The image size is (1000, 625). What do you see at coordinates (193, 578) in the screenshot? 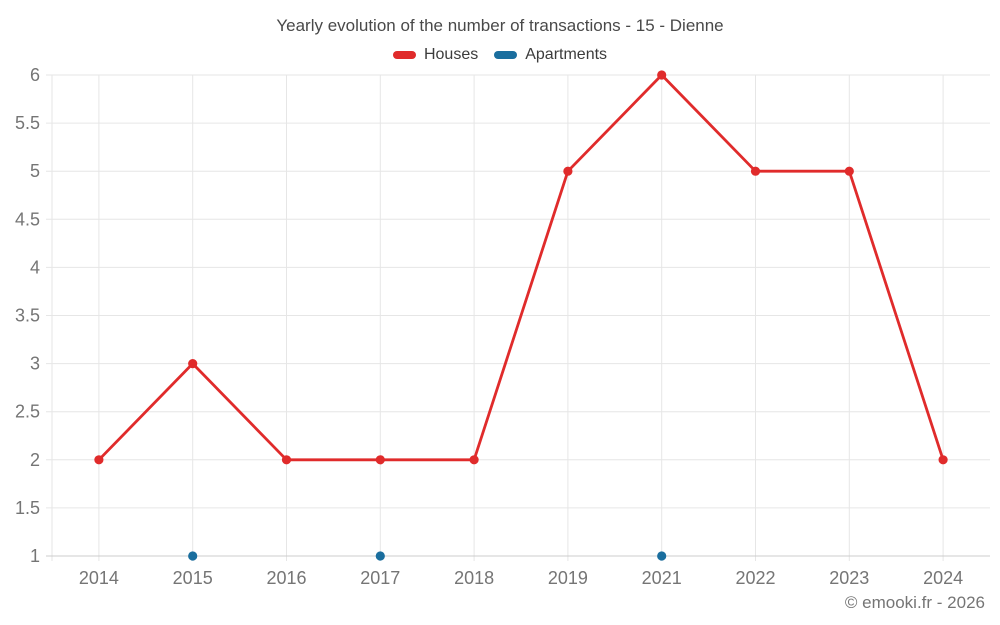
I see `x-tick-label: 2015` at bounding box center [193, 578].